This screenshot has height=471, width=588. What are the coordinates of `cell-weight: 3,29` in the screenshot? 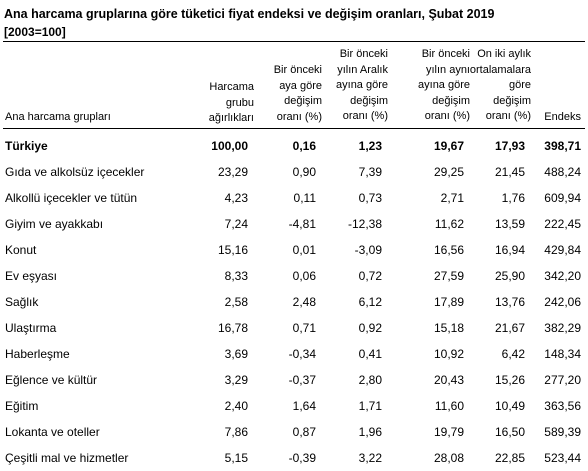 It's located at (236, 380).